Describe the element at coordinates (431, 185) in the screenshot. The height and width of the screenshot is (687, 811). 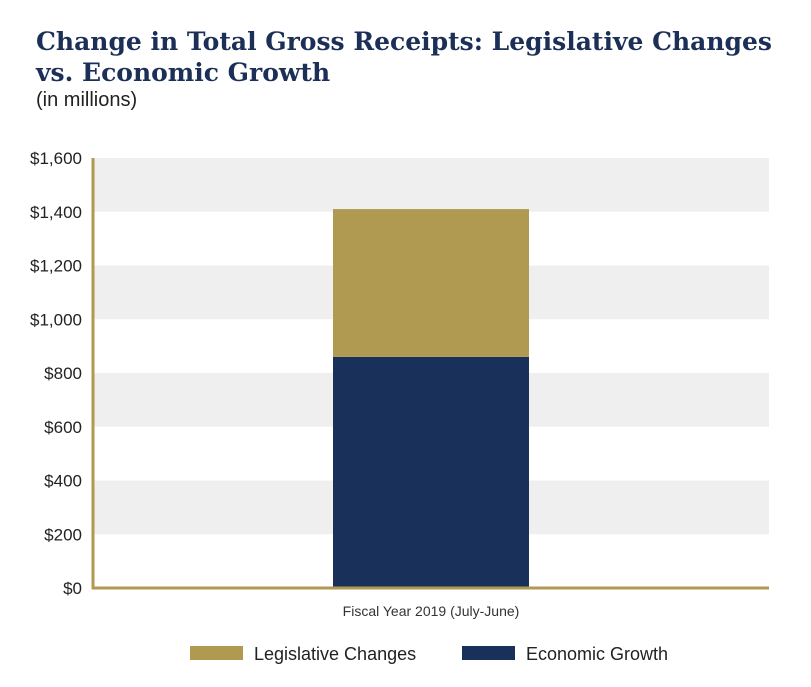
I see `grid-band` at that location.